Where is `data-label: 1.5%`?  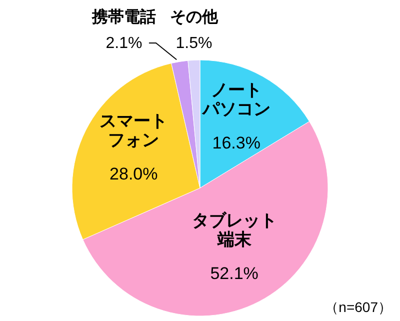
data-label: 1.5% is located at coordinates (194, 43).